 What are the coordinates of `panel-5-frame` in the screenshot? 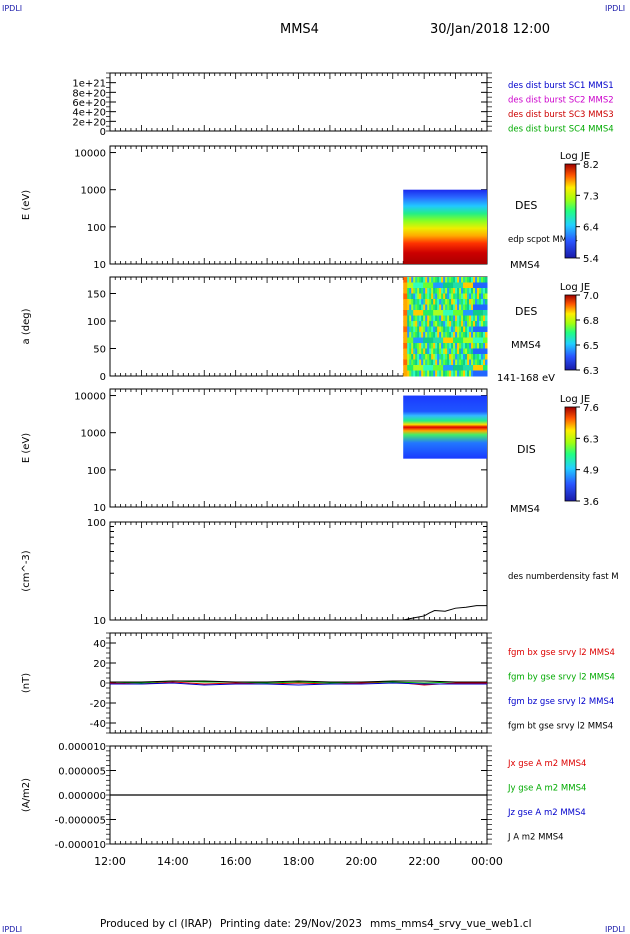 It's located at (298, 571).